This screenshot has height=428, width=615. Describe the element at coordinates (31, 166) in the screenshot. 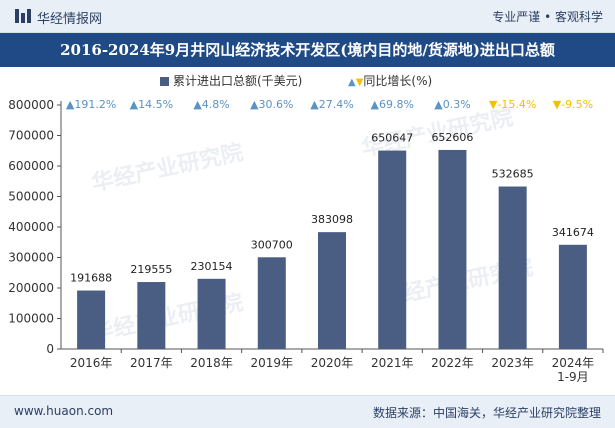

I see `y-tick-label: 600000` at that location.